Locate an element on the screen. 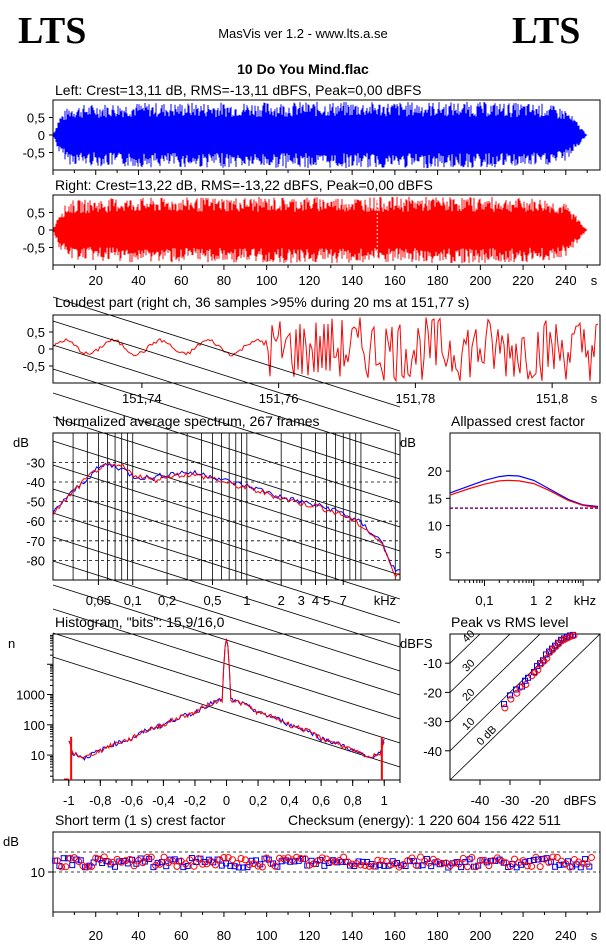  right-waveform-xtick-label: 140 is located at coordinates (352, 280).